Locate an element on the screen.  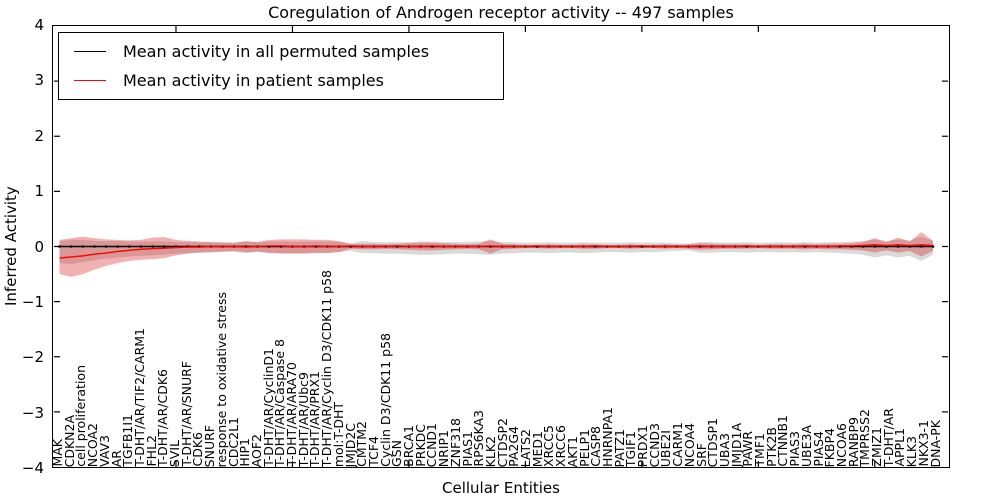
legend-label: Mean activity in patient samples is located at coordinates (253, 80).